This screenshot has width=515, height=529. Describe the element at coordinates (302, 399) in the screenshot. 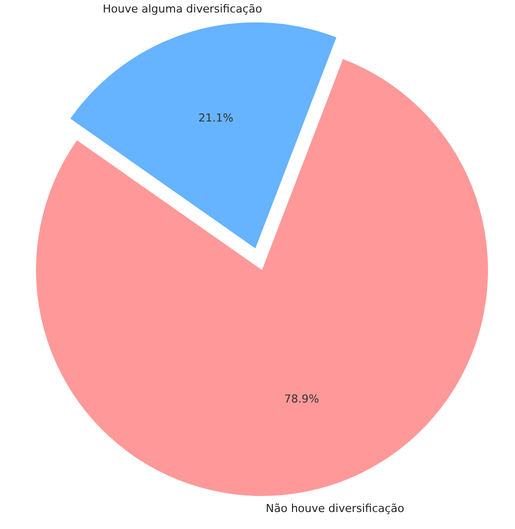

I see `data-label: 78.9%` at that location.